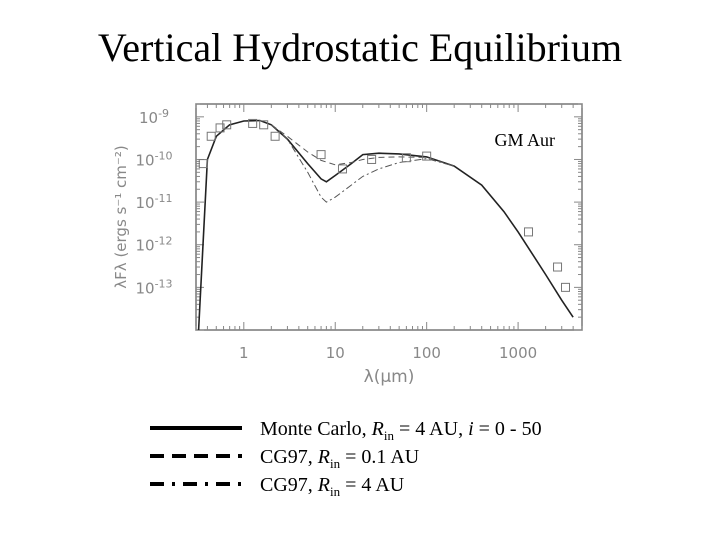 This screenshot has width=720, height=540. Describe the element at coordinates (316, 429) in the screenshot. I see `legend-label-part: Monte Carlo,` at that location.